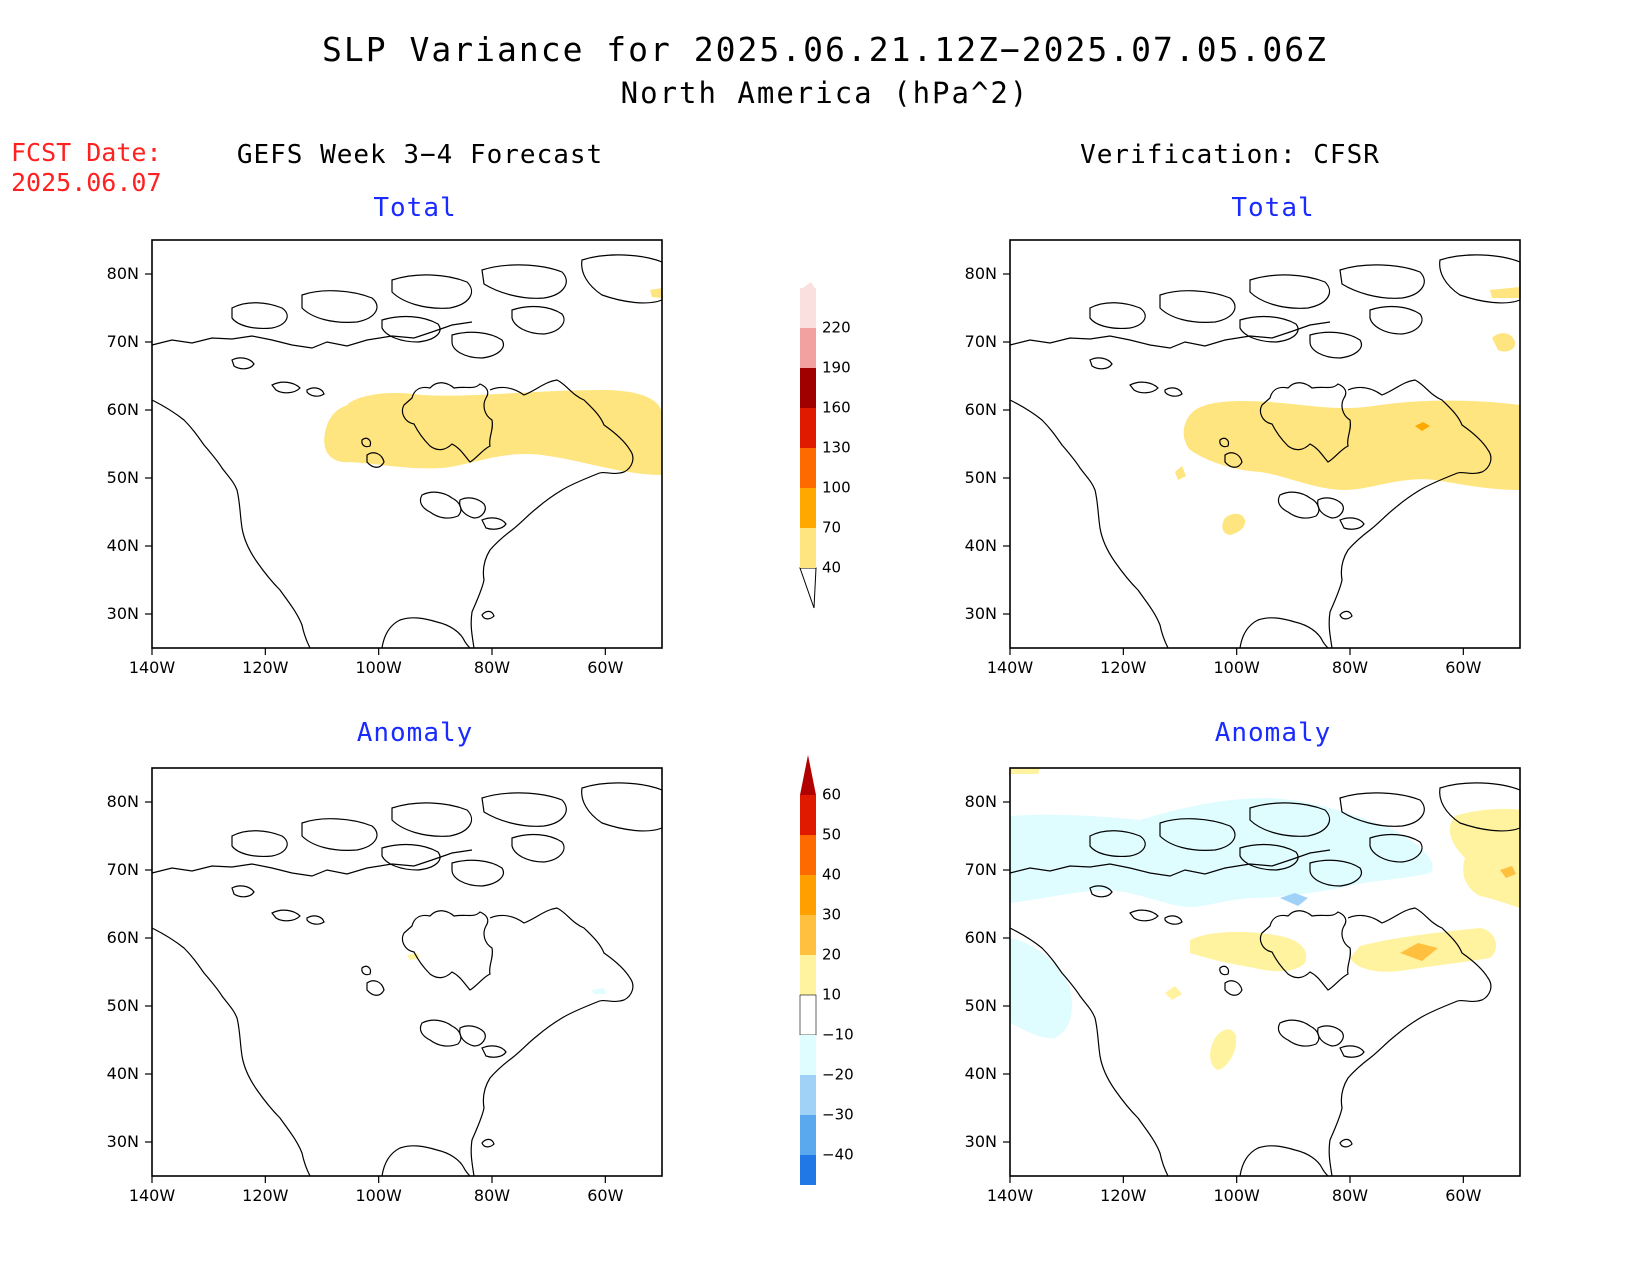  I want to click on panel-title-cfsr-anomaly: Anomaly, so click(1273, 733).